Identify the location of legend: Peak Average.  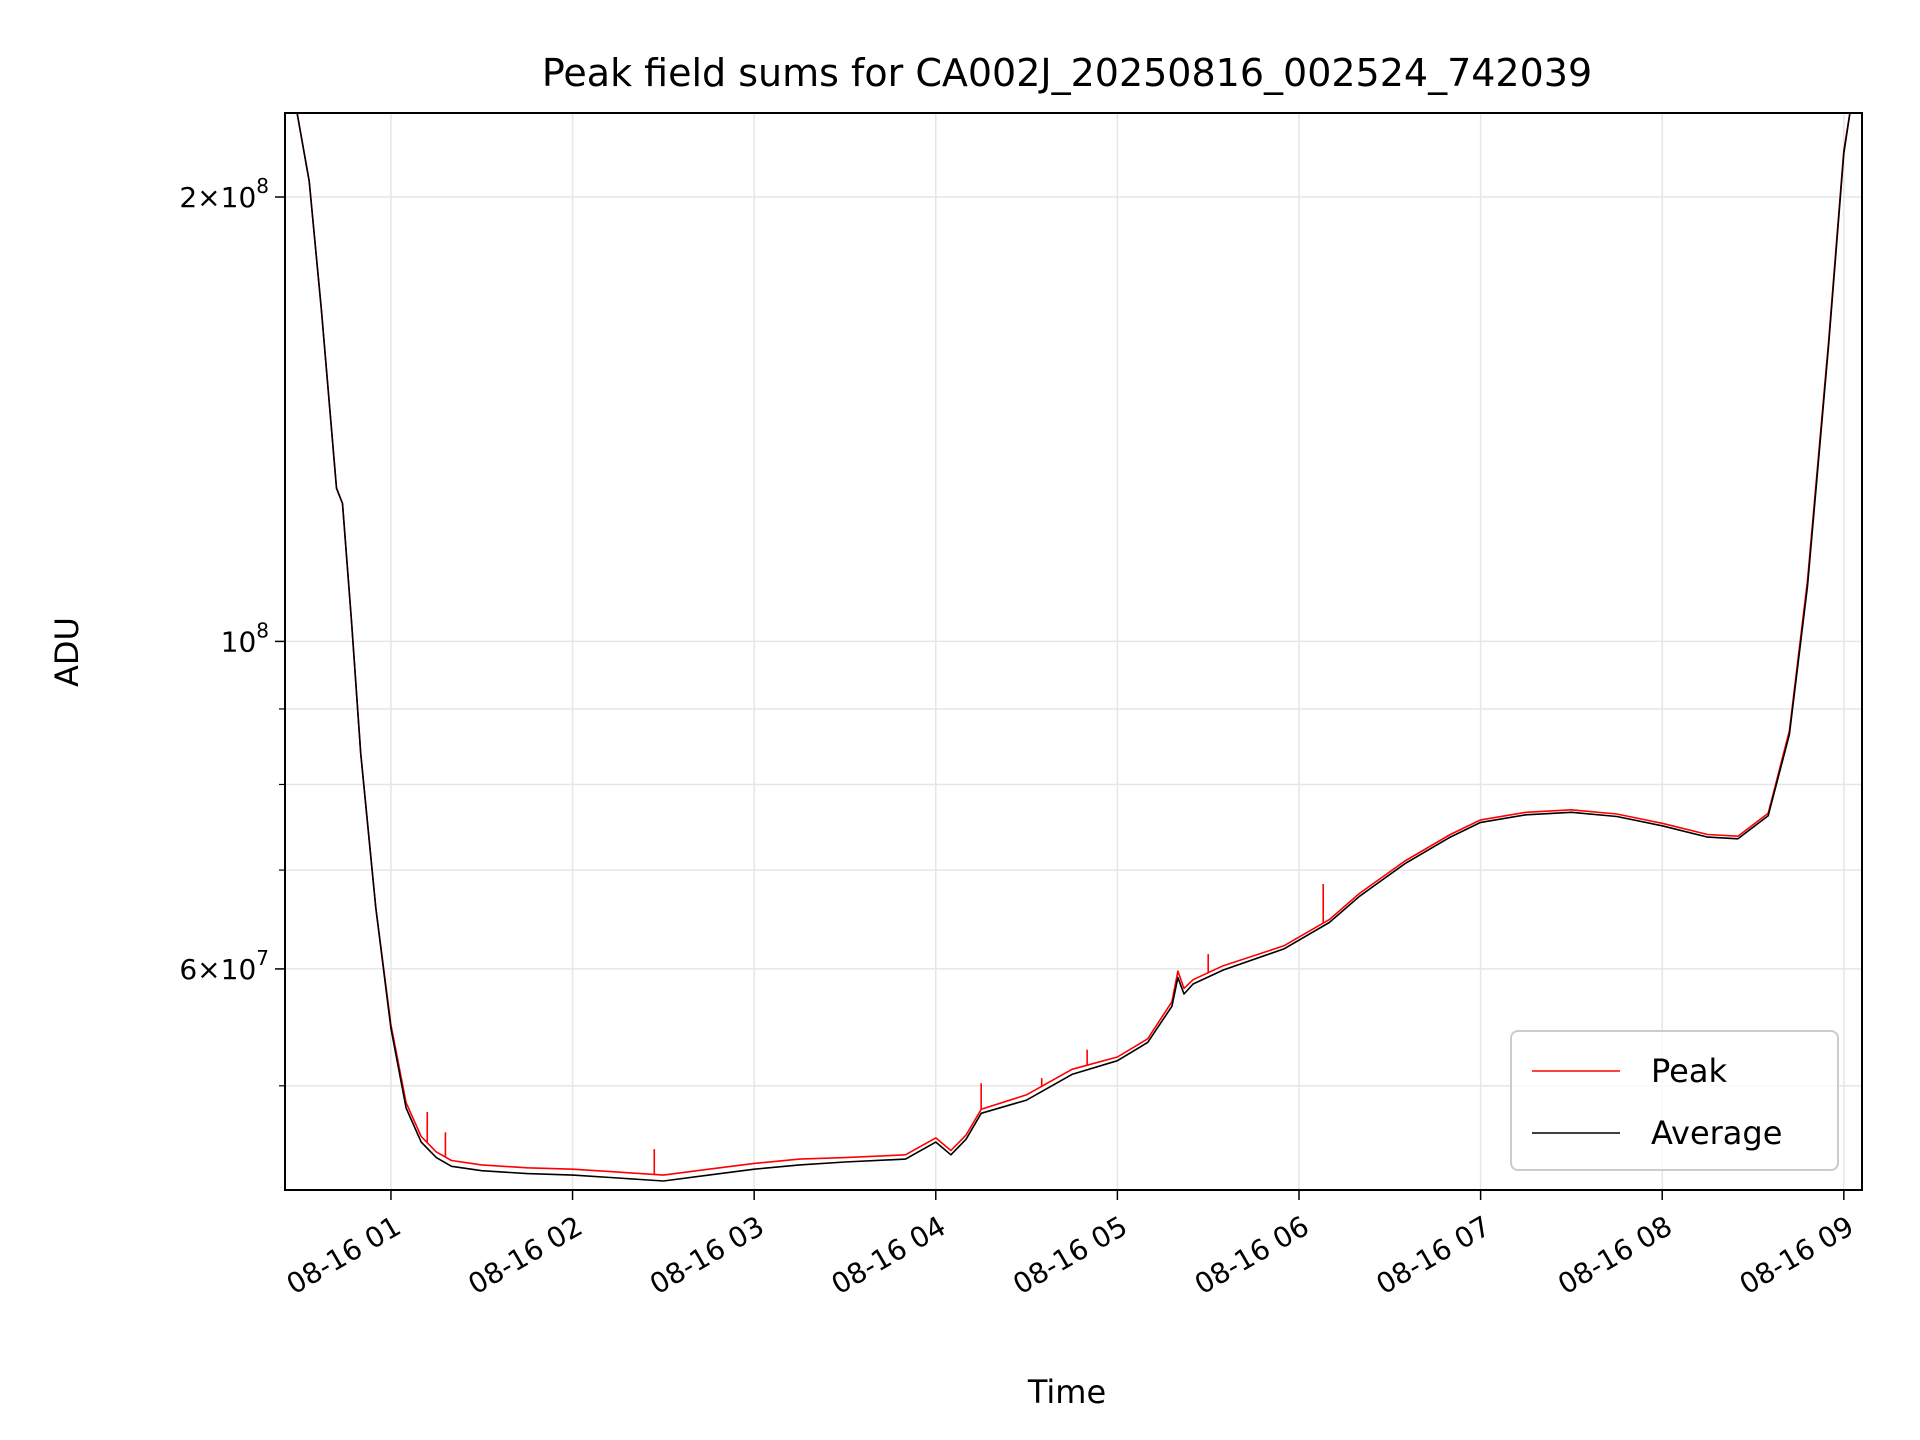
(1674, 1100).